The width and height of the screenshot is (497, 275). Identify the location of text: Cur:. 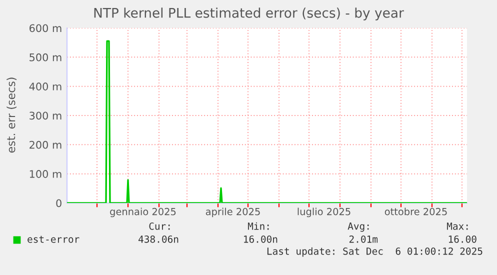
(159, 226).